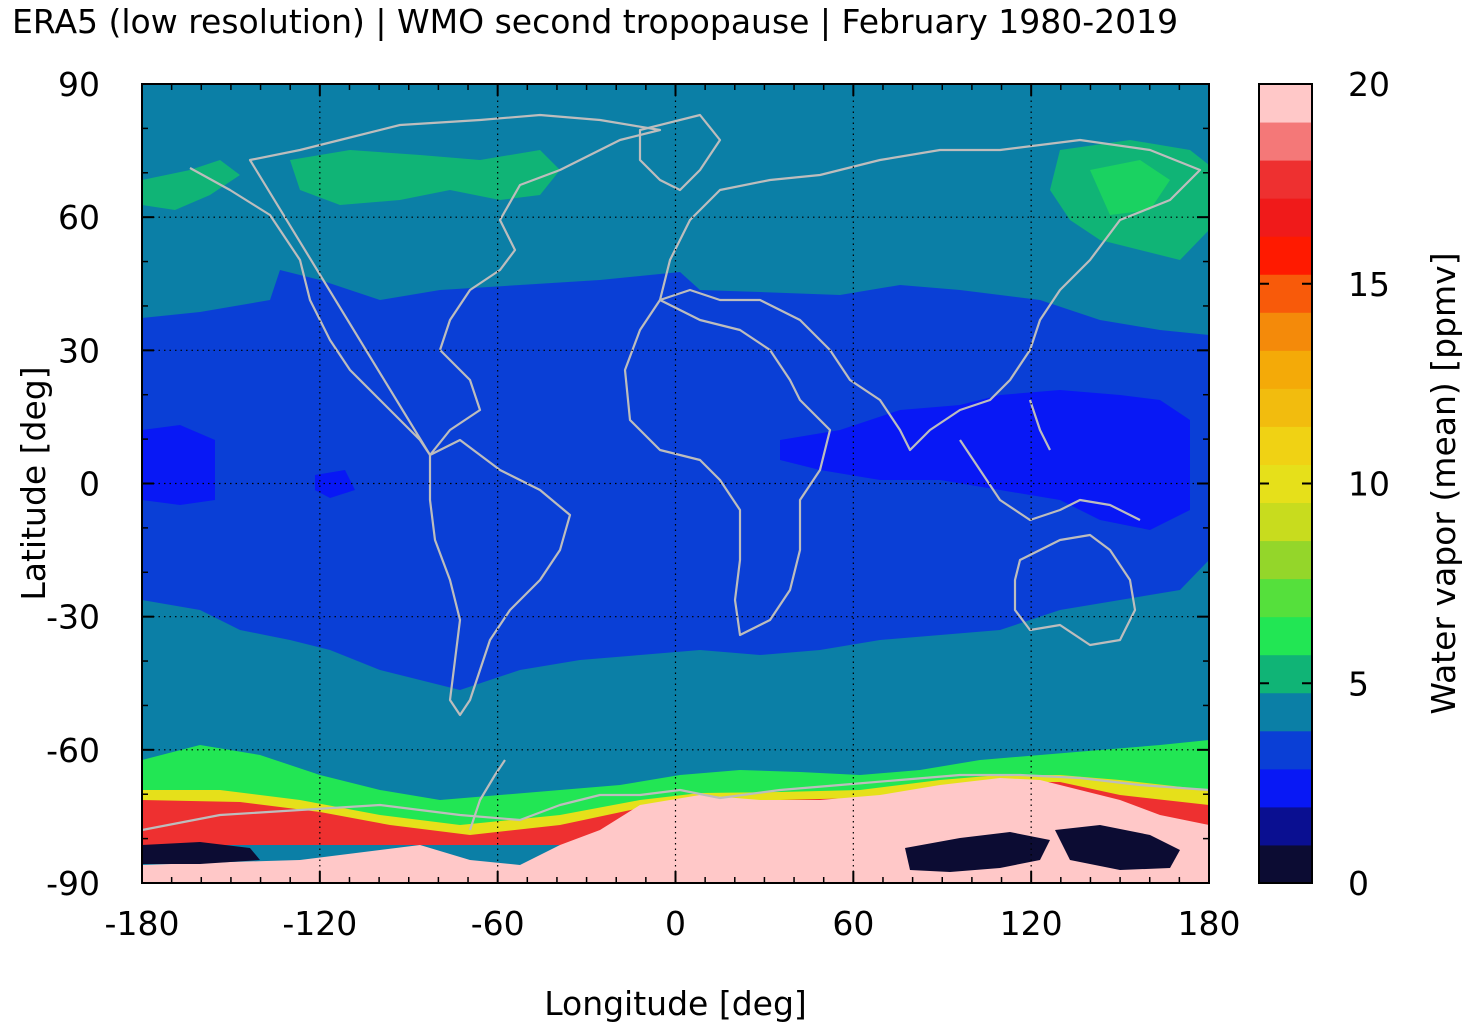 The width and height of the screenshot is (1471, 1029). What do you see at coordinates (675, 802) in the screenshot?
I see `coast-antarctica` at bounding box center [675, 802].